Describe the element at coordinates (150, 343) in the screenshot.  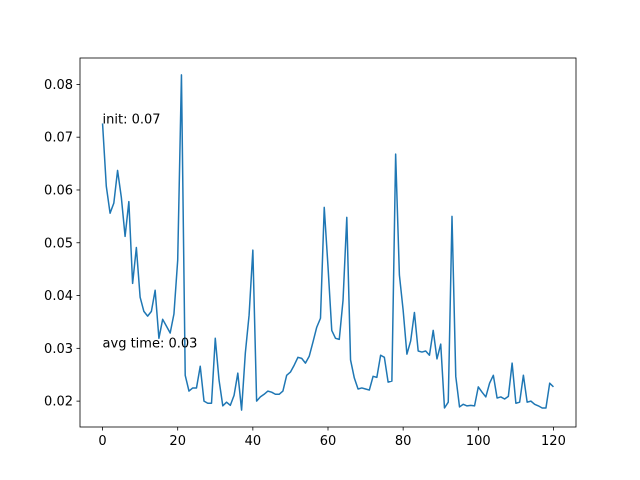
I see `annotation: avg time: 0.03` at that location.